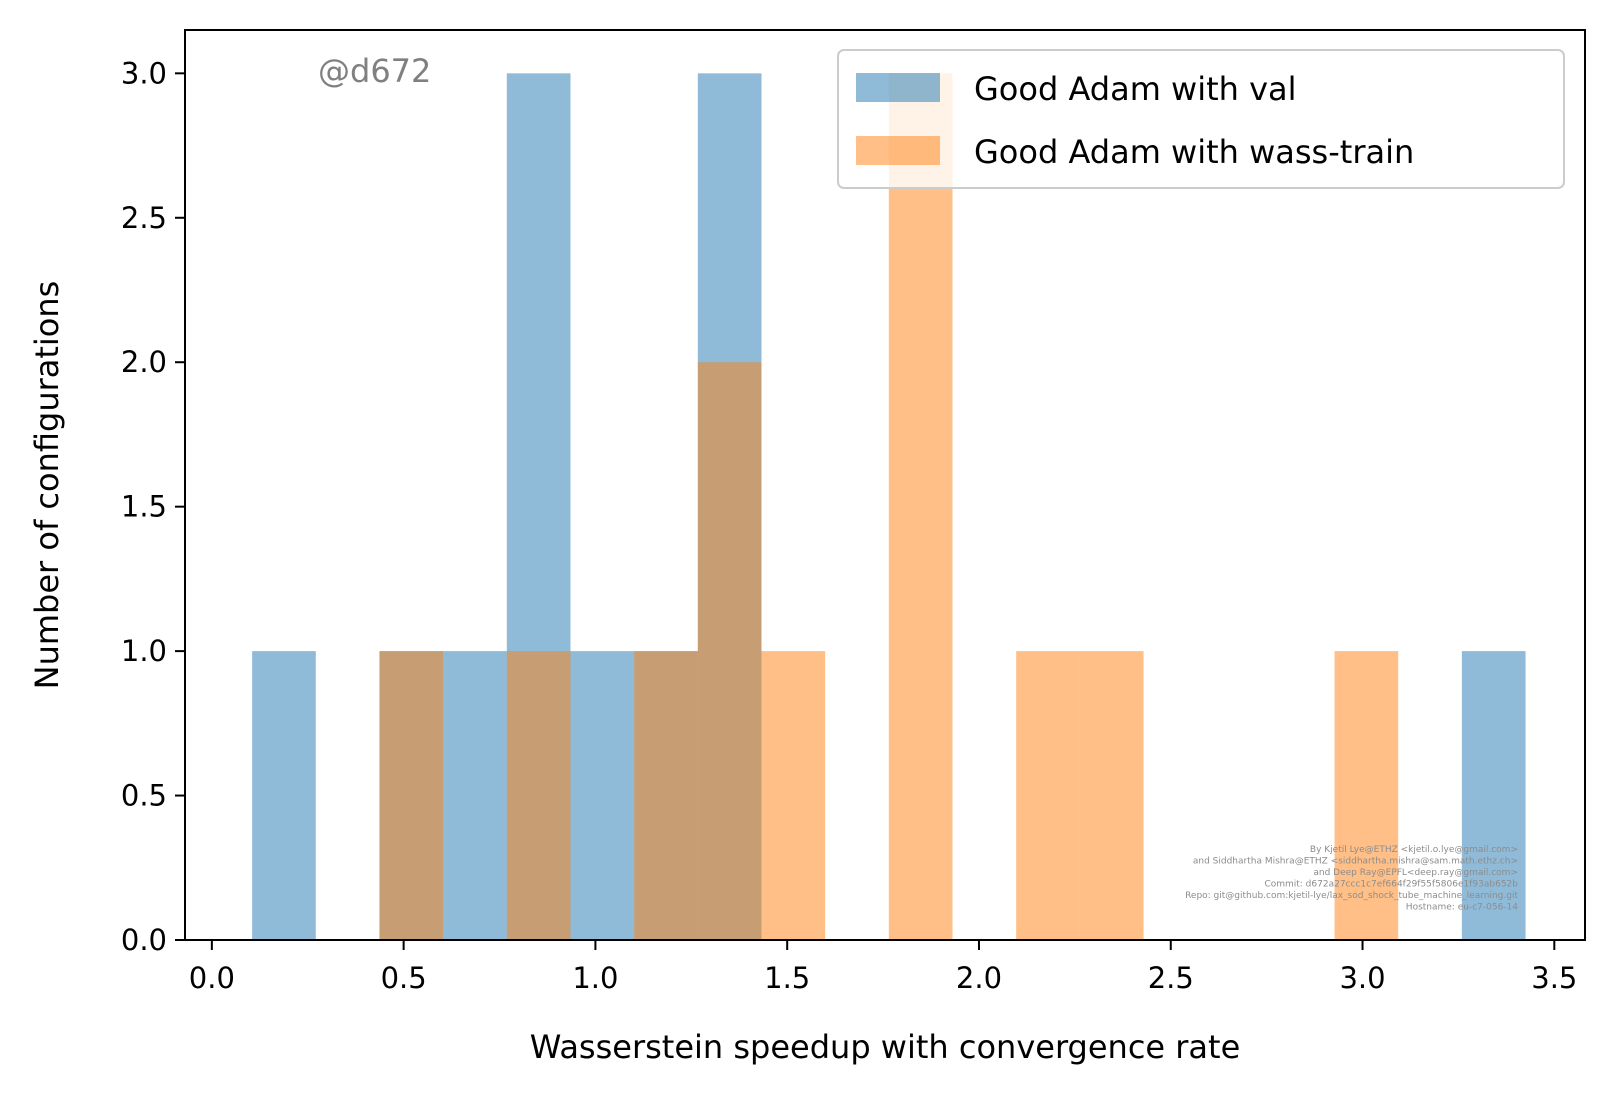 This screenshot has width=1611, height=1095. I want to click on credits-line: and Deep Ray@EPFL<deep.ray@gmail.com>, so click(1415, 873).